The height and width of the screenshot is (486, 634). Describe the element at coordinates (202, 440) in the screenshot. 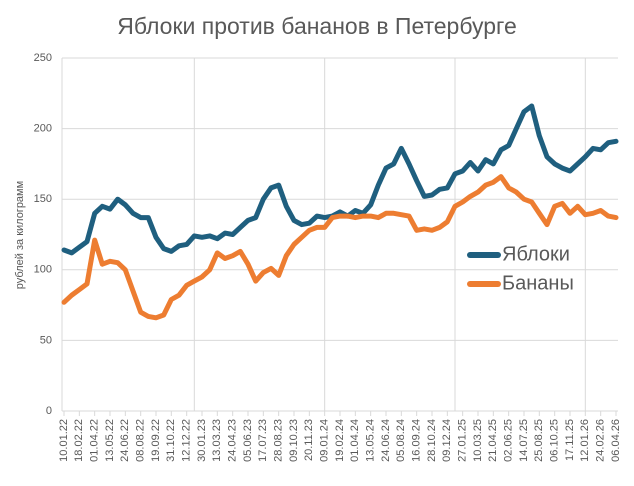

I see `x-tick-label: 30.01.23` at that location.